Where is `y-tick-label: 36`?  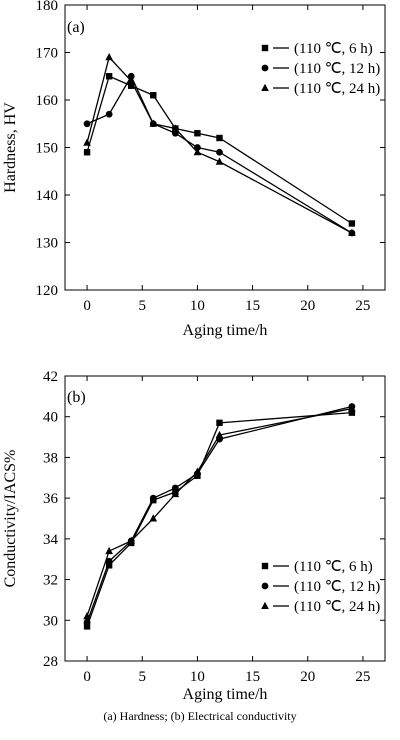
y-tick-label: 36 is located at coordinates (51, 499).